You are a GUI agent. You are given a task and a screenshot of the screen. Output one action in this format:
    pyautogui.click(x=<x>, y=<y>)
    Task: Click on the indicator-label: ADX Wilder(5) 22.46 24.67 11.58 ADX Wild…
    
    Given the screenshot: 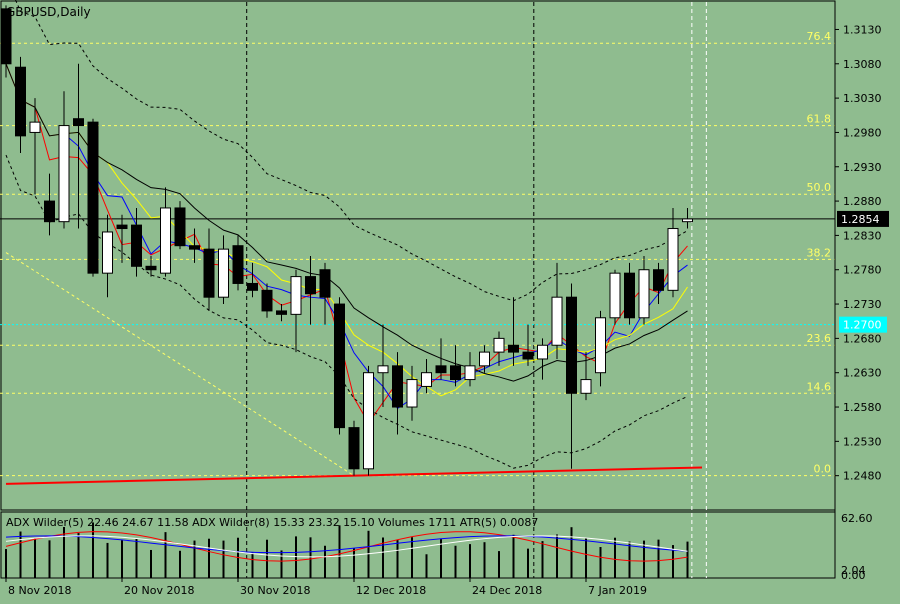 What is the action you would take?
    pyautogui.click(x=272, y=522)
    